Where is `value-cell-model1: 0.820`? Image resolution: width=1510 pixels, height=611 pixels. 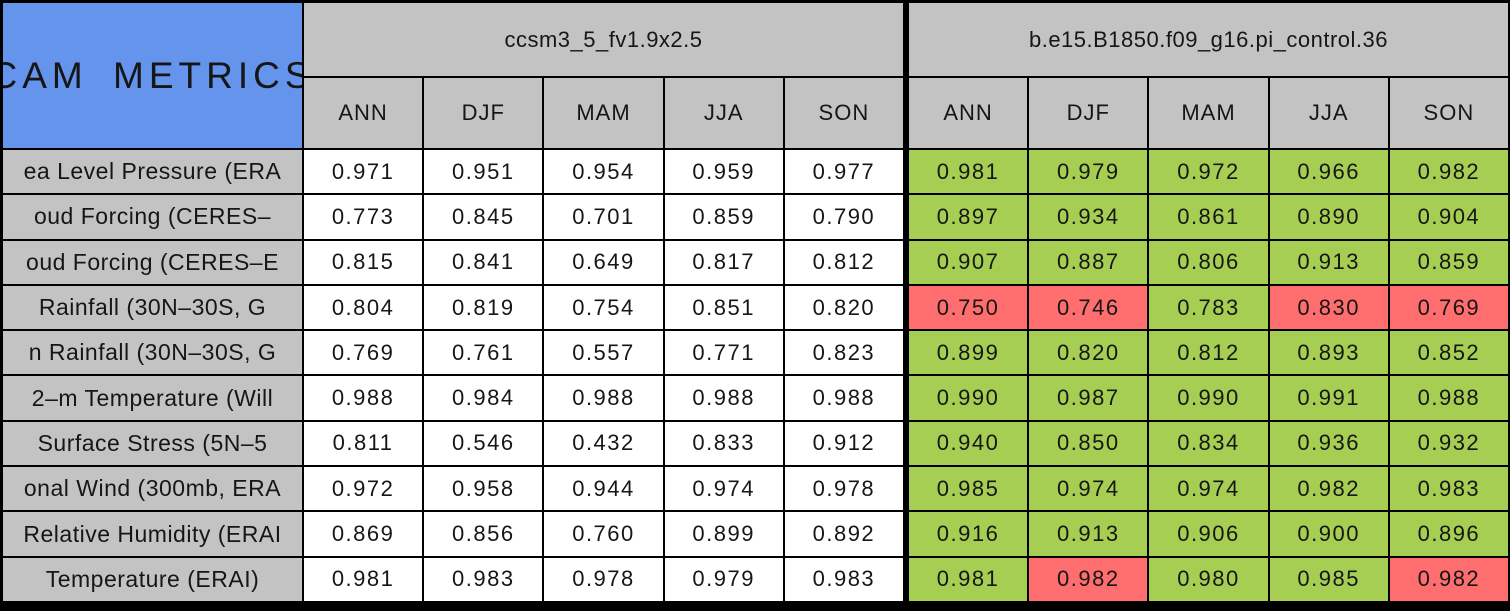
value-cell-model1: 0.820 is located at coordinates (843, 307).